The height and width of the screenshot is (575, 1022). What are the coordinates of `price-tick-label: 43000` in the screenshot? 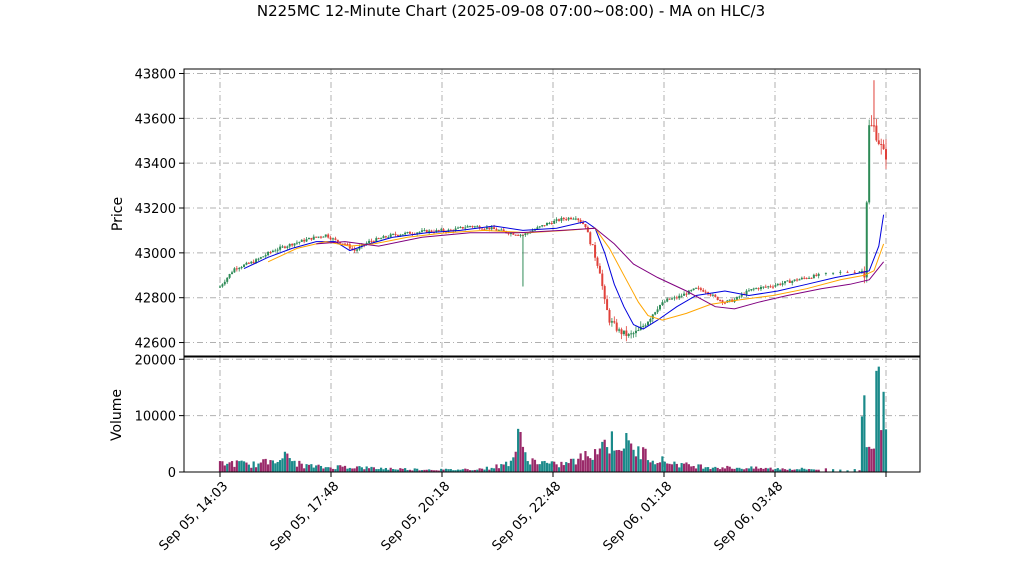 It's located at (155, 254).